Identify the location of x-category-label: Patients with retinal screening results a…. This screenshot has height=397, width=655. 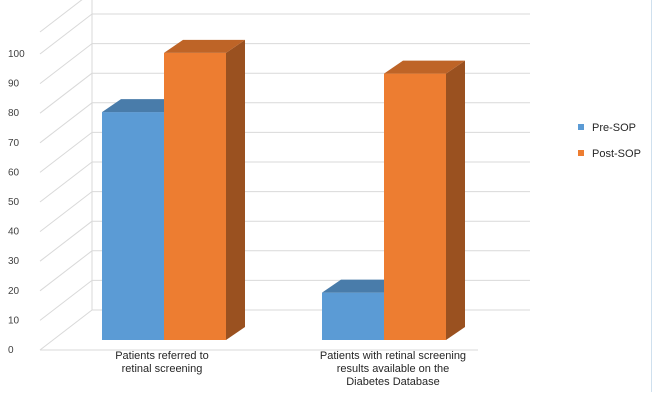
(393, 369).